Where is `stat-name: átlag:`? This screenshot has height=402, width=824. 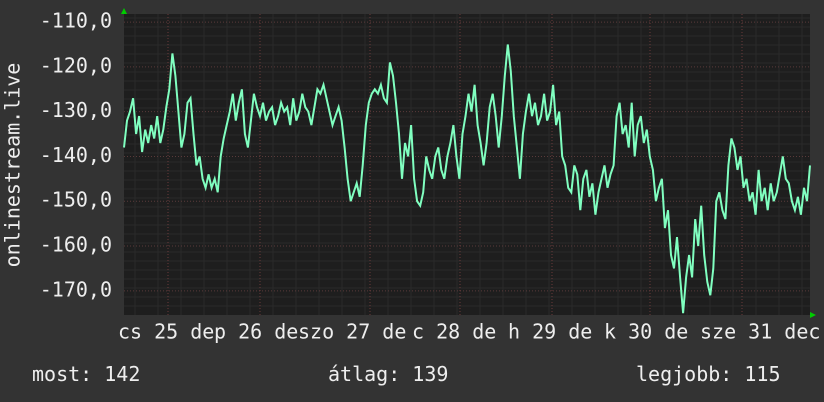 stat-name: átlag: is located at coordinates (364, 374).